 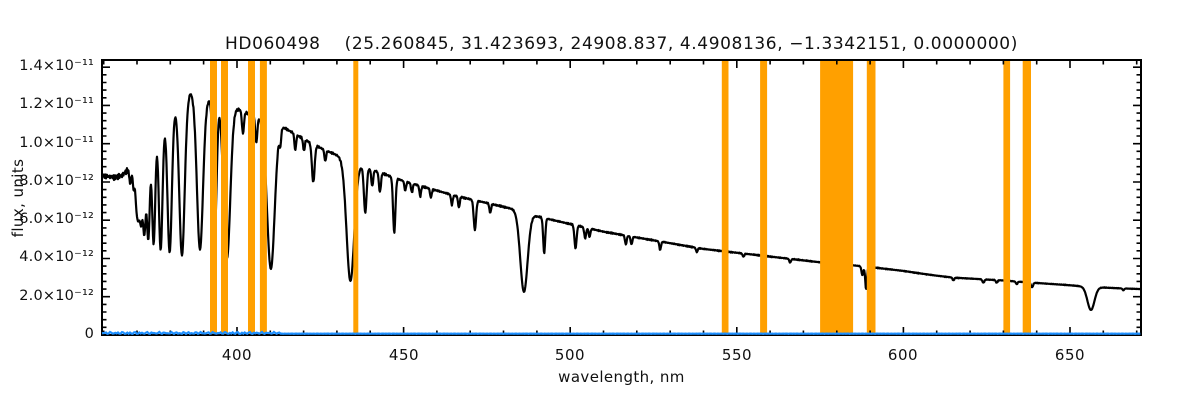 I want to click on y-tick-label: 8.0×10⁻¹², so click(x=56, y=181).